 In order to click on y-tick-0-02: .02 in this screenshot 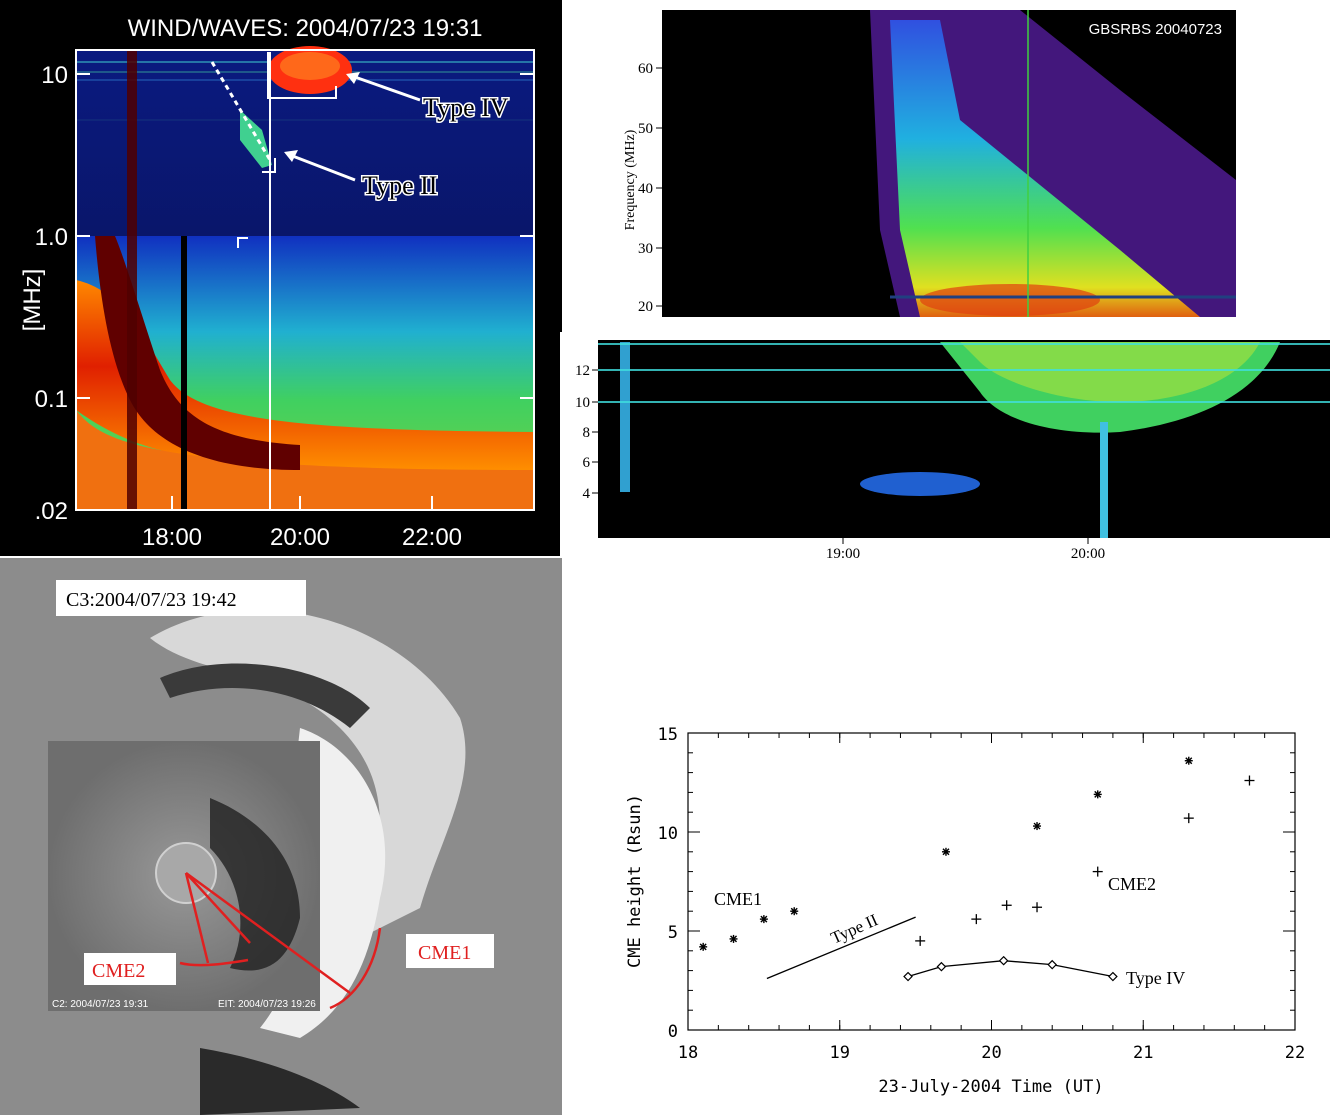, I will do `click(51, 511)`.